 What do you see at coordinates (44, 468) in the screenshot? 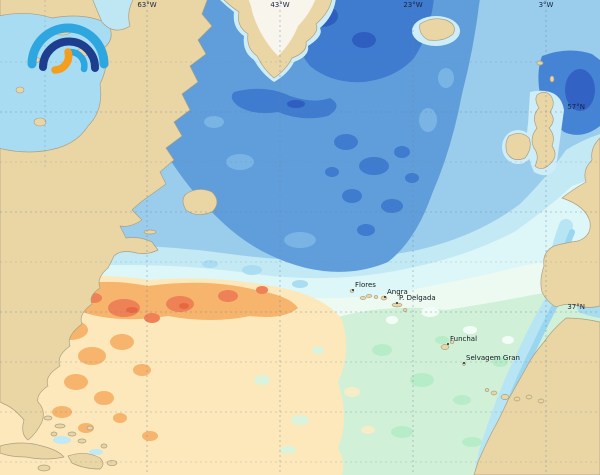
I see `land-jamaica` at bounding box center [44, 468].